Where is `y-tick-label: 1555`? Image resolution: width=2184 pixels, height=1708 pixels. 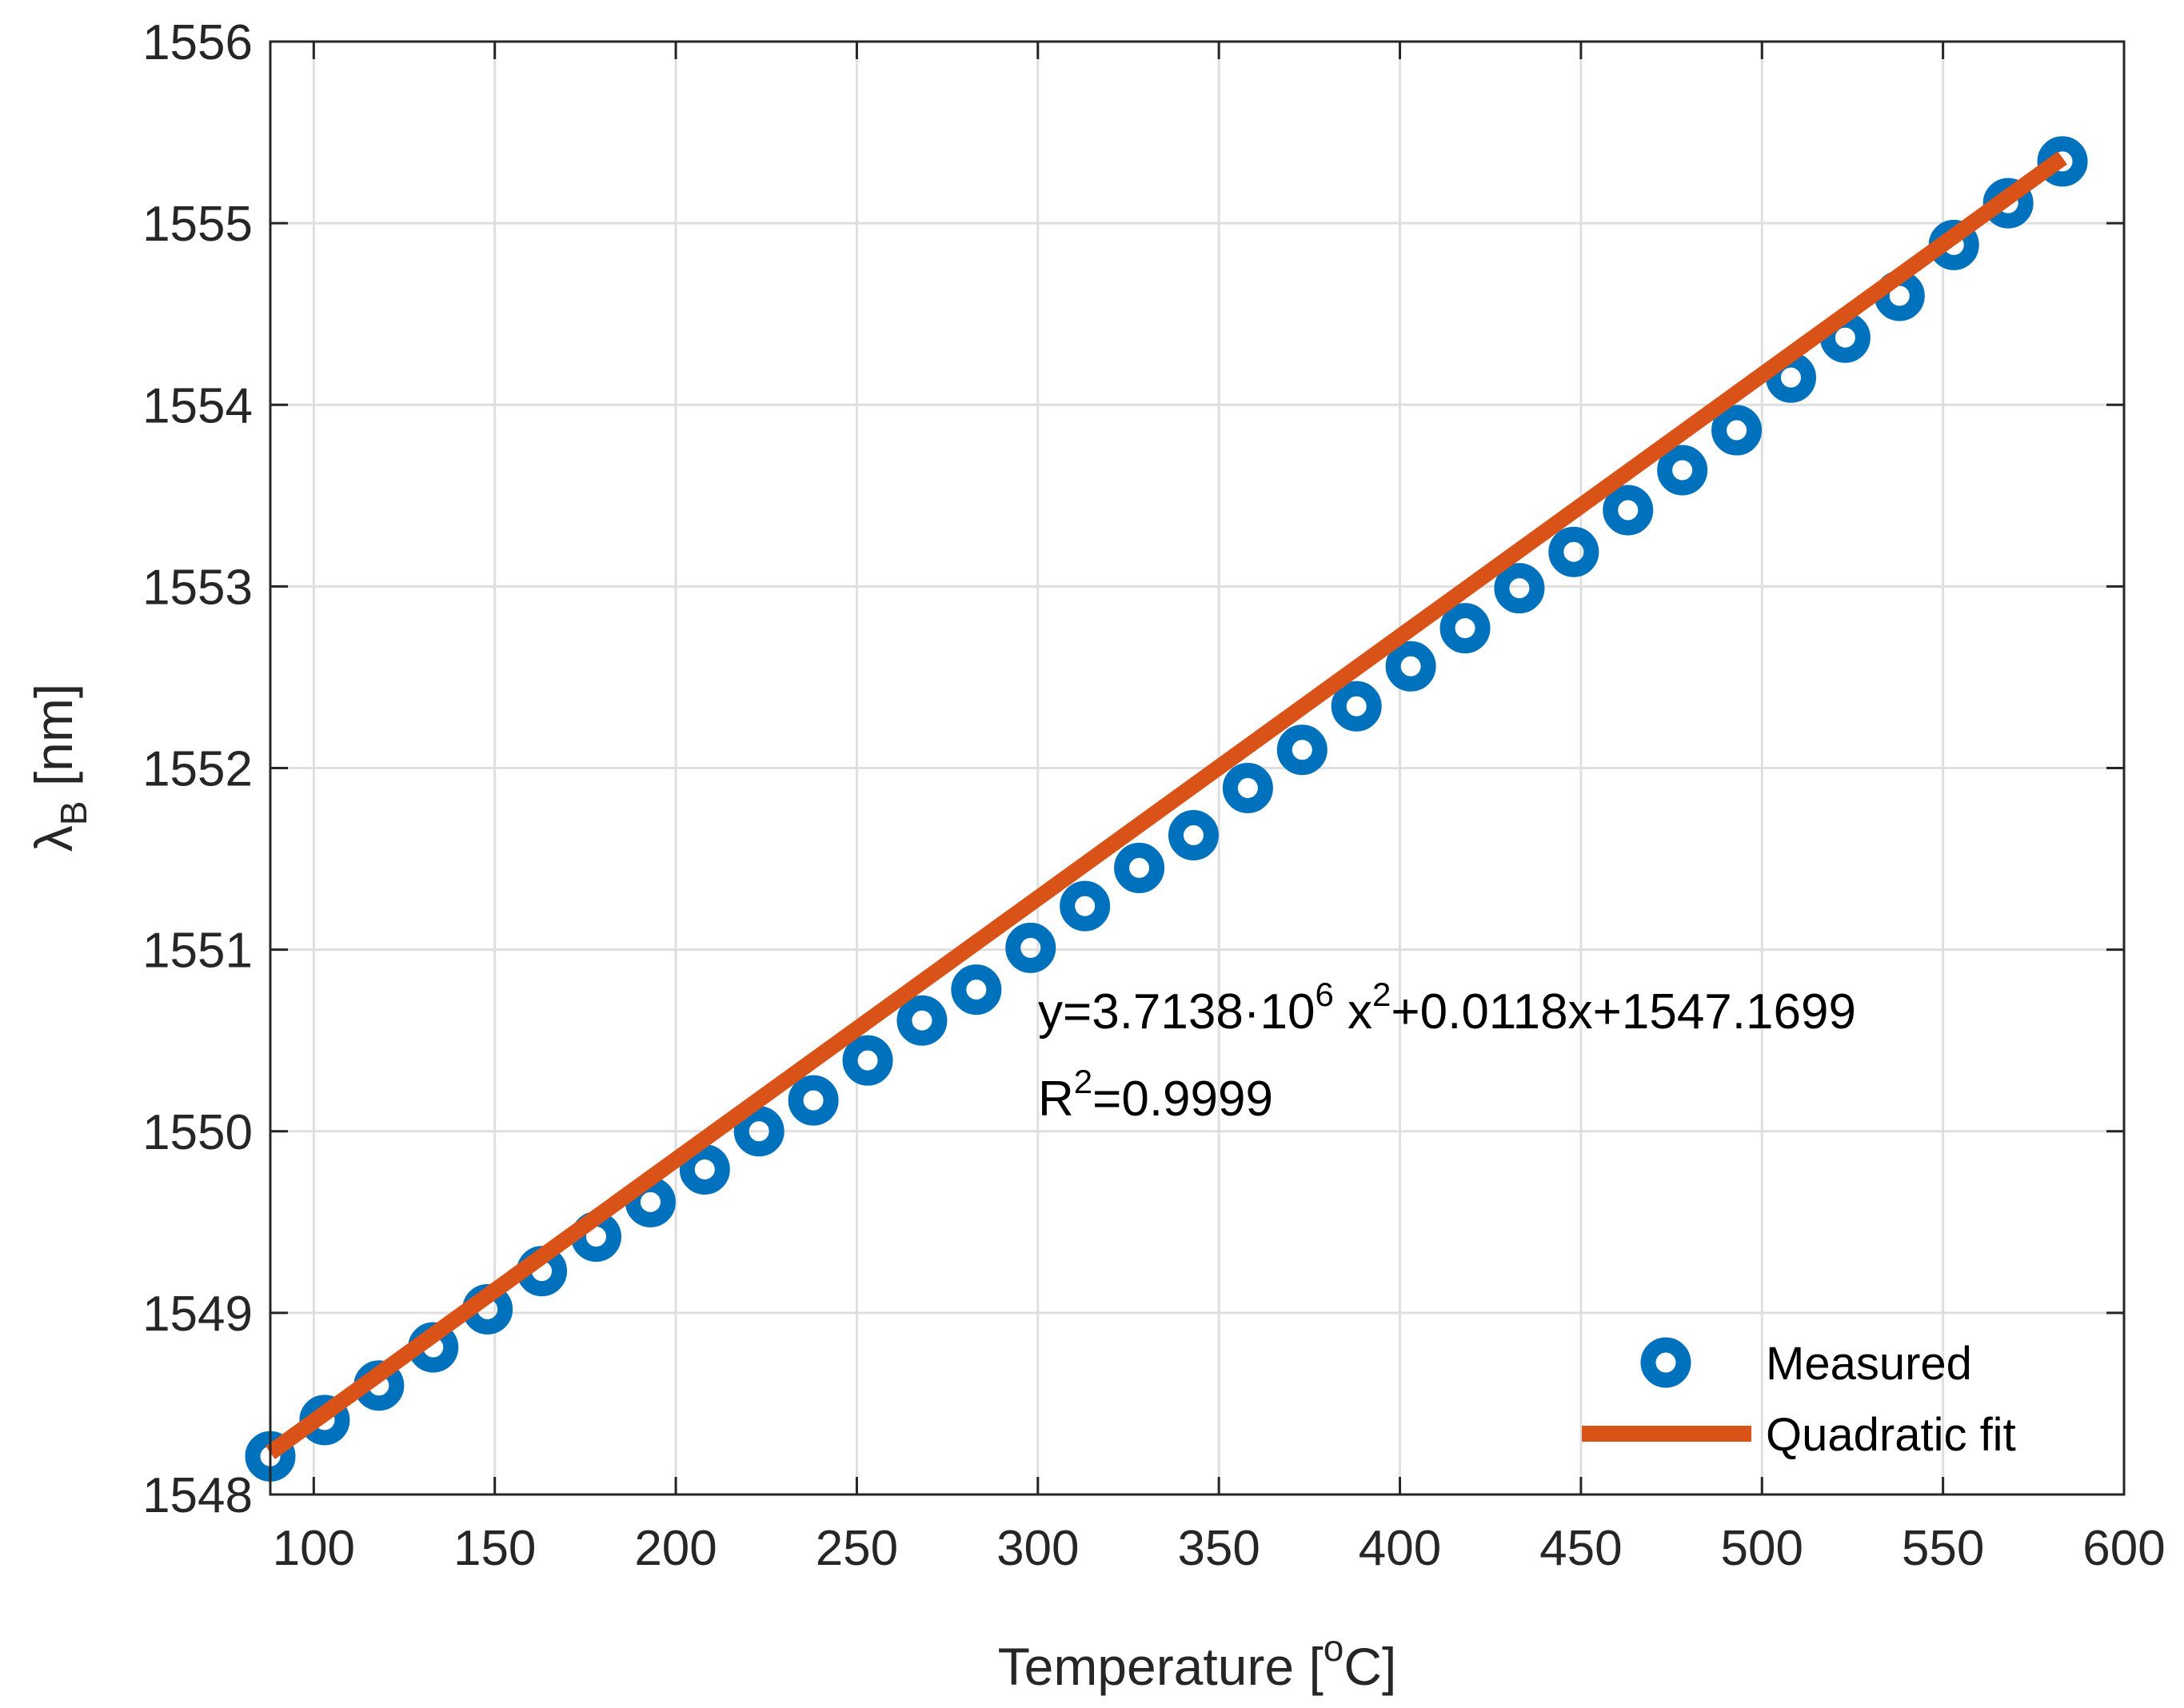
y-tick-label: 1555 is located at coordinates (197, 224).